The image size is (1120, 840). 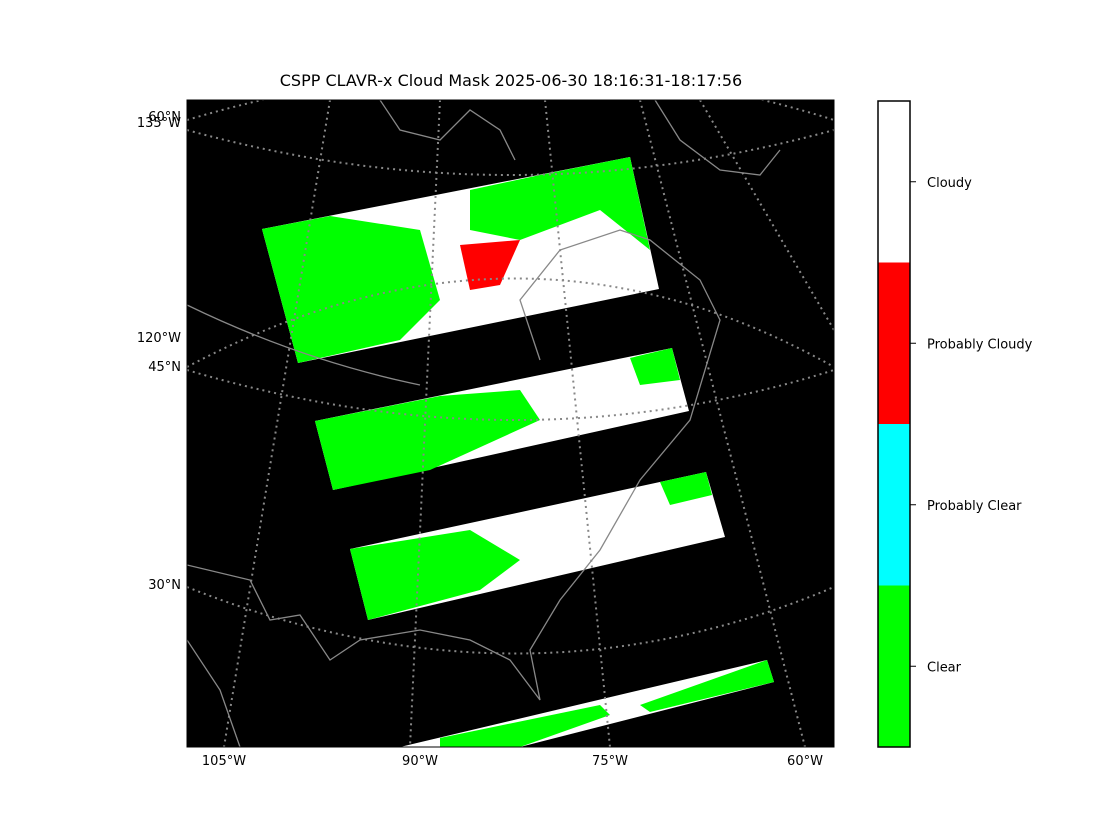 I want to click on lat-label: 30°N, so click(x=164, y=585).